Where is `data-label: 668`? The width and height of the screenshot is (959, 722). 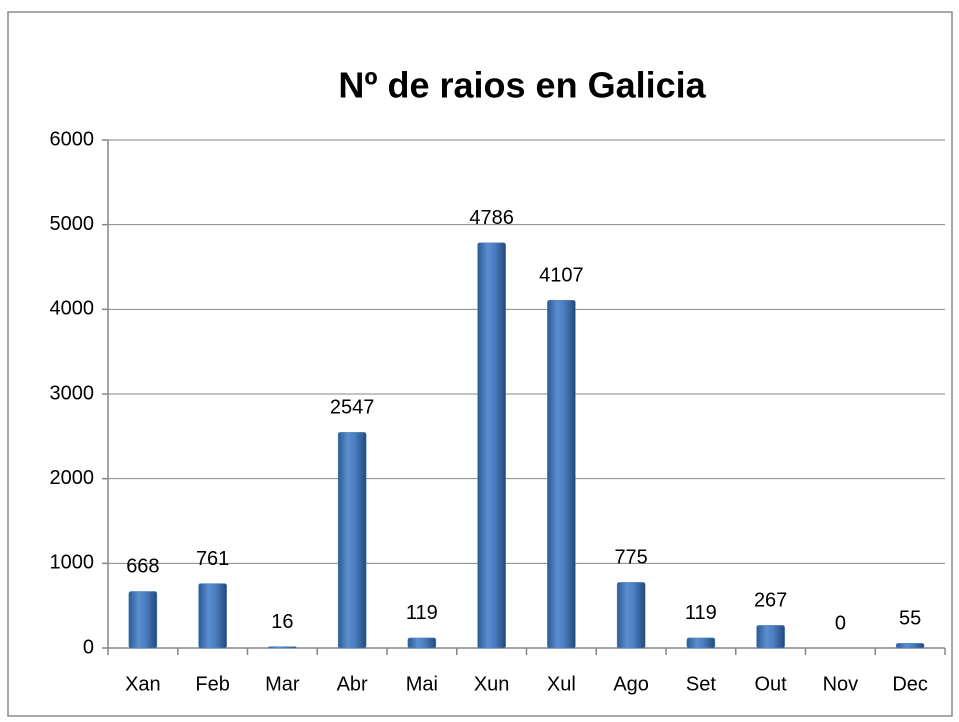
data-label: 668 is located at coordinates (142, 567).